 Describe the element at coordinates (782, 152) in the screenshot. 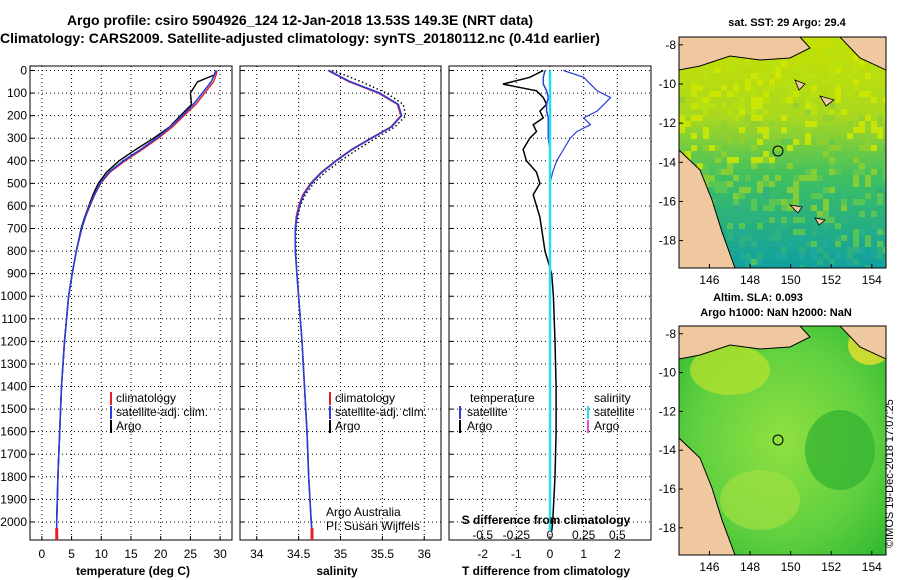

I see `sst-map` at that location.